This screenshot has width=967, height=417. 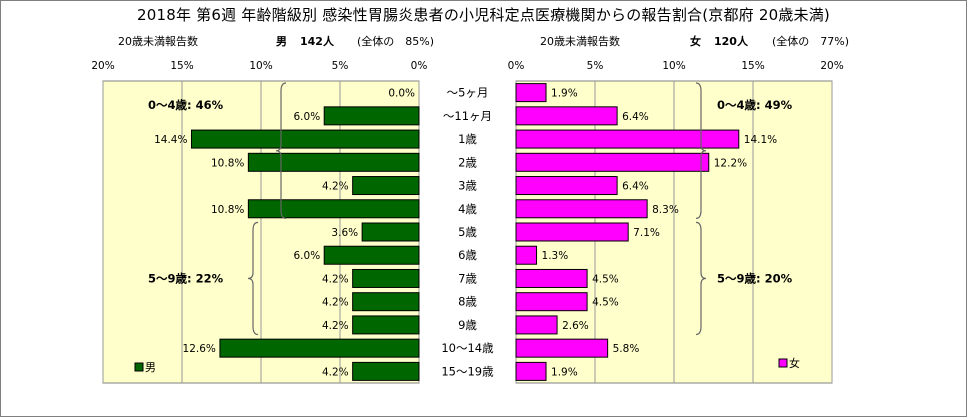 I want to click on category-label: 4歳, so click(x=467, y=209).